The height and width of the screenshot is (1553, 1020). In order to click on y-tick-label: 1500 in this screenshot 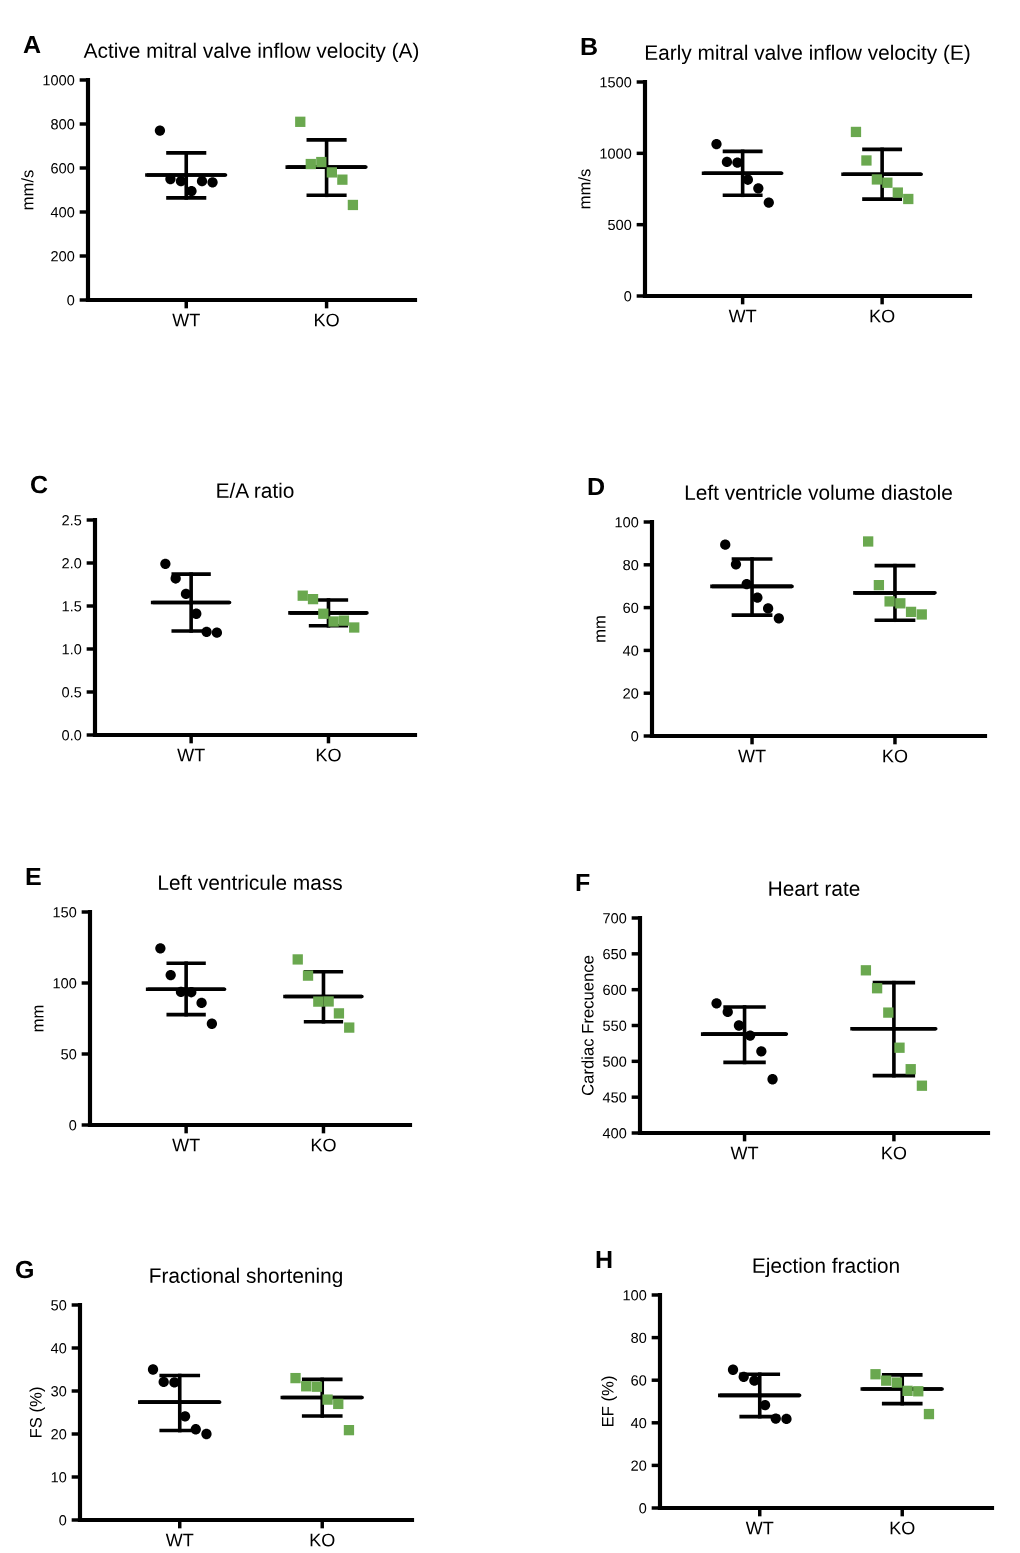, I will do `click(616, 82)`.